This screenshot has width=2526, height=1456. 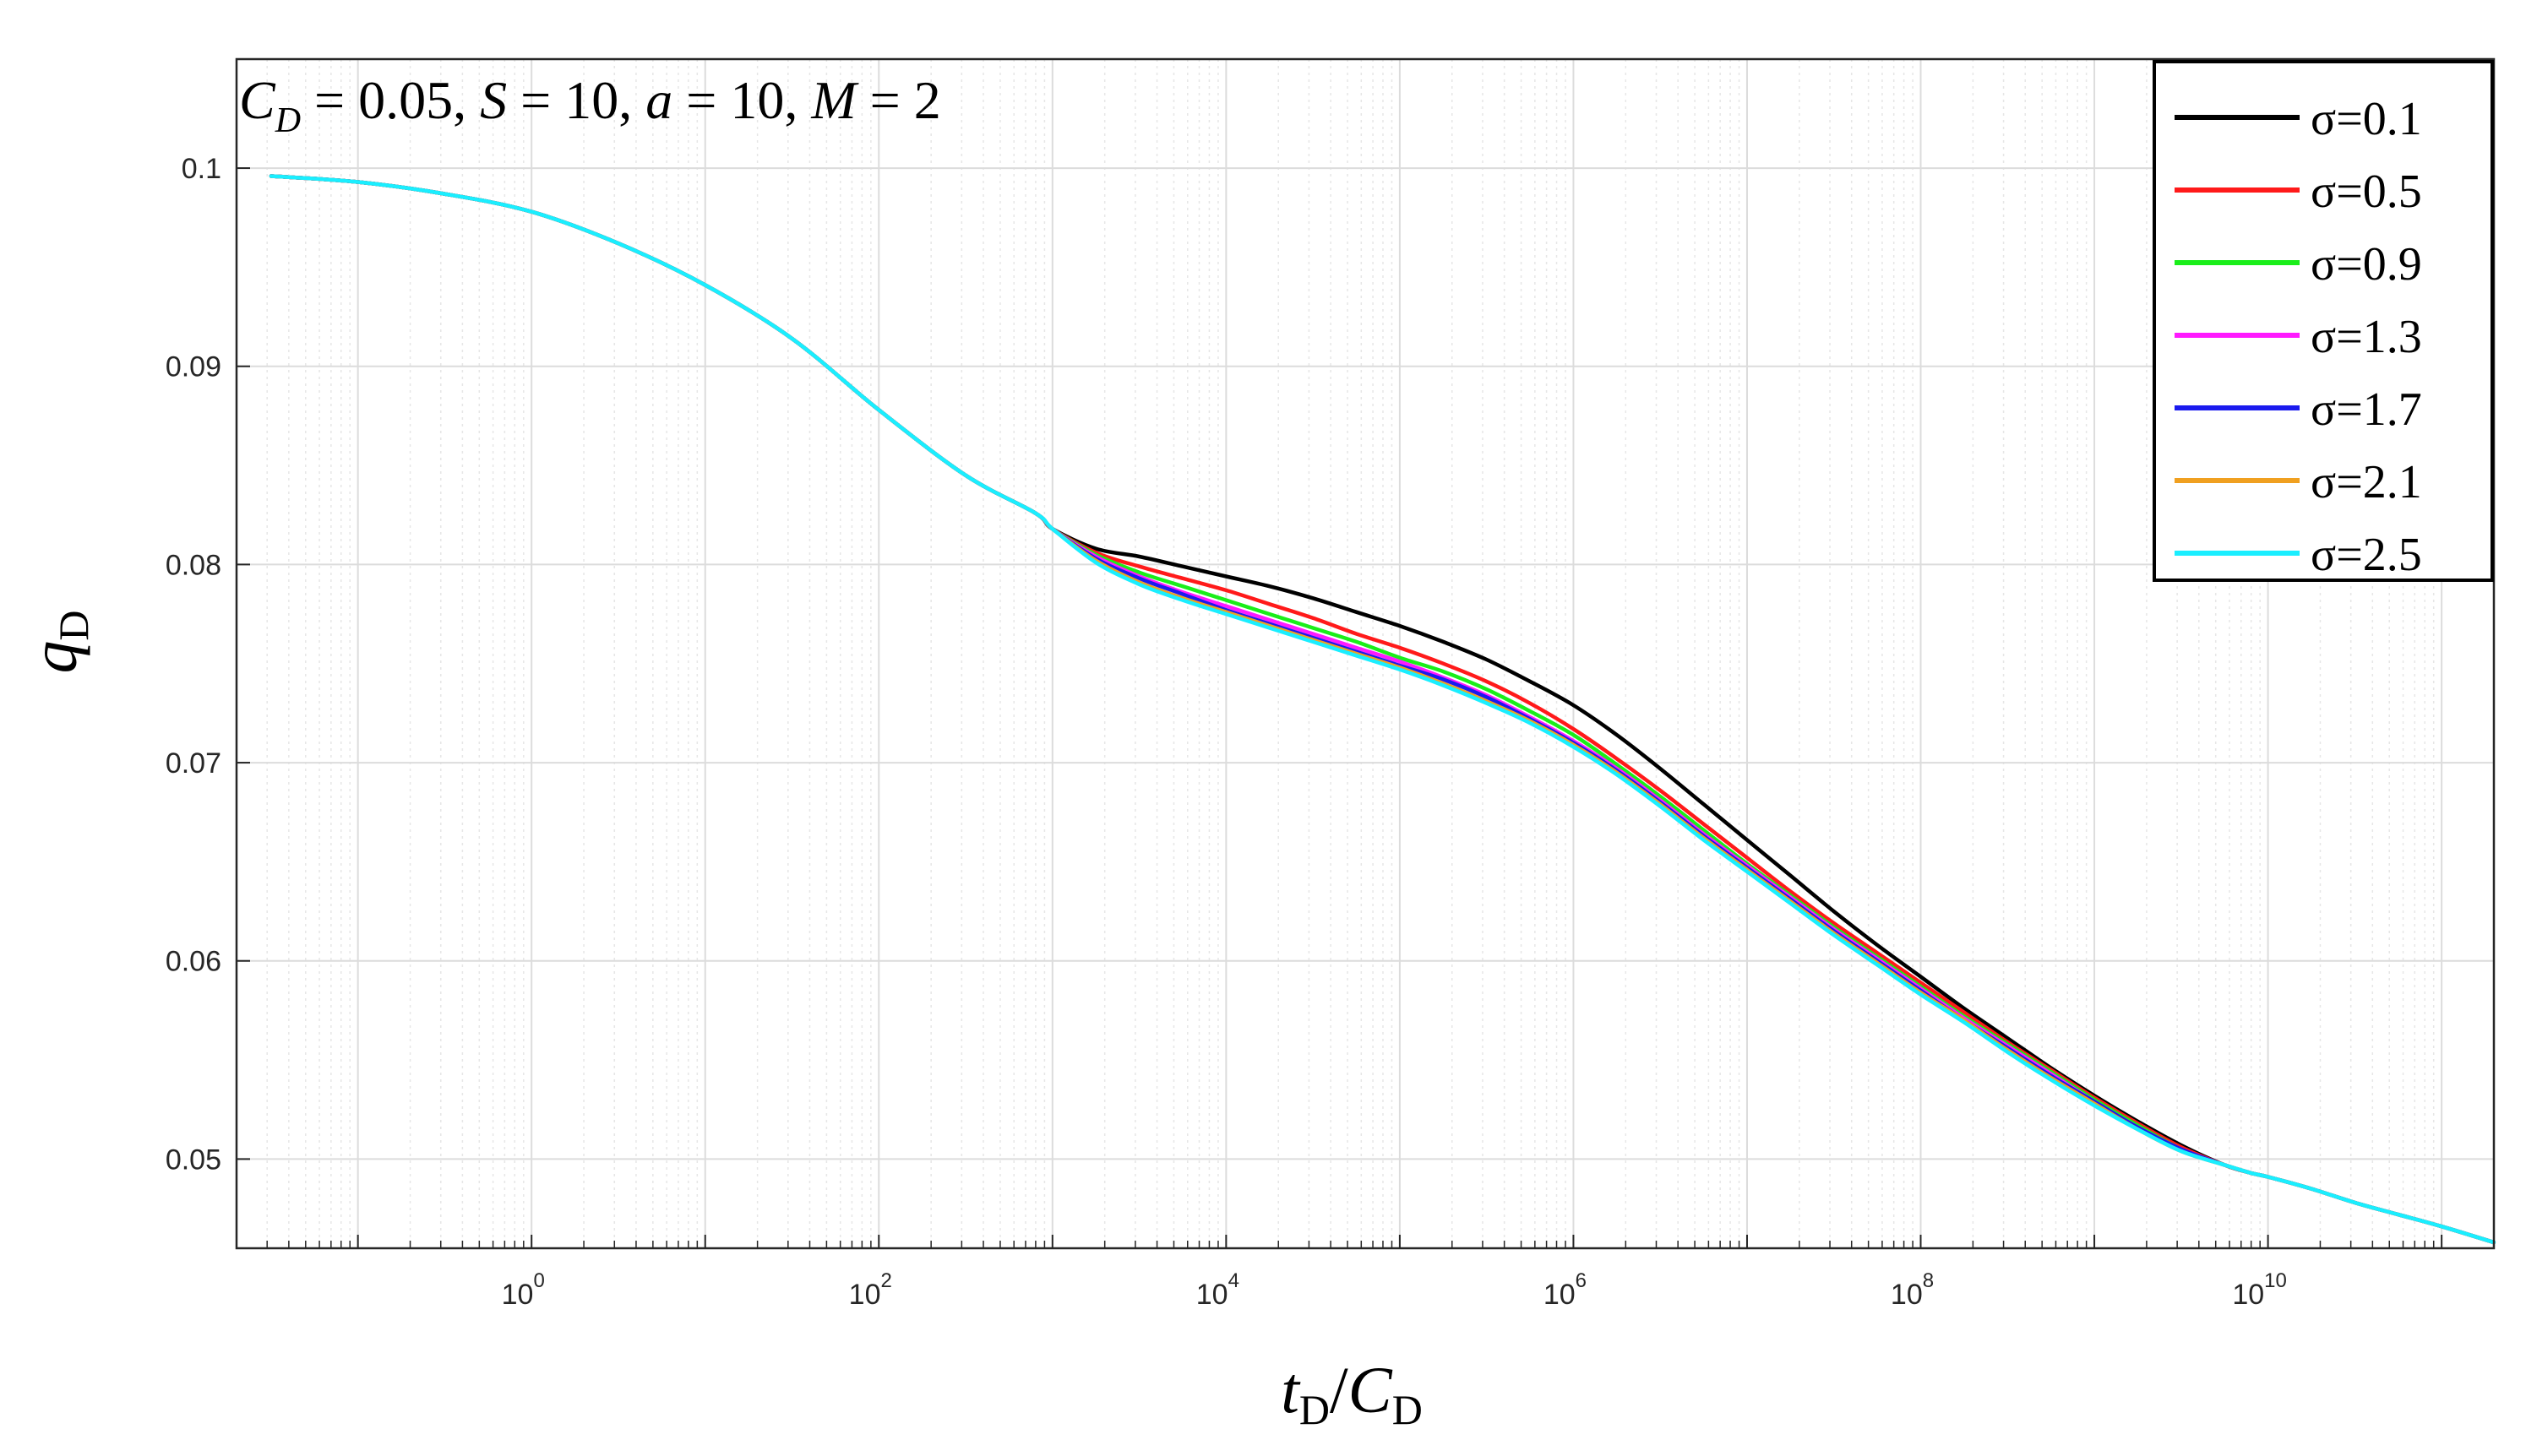 I want to click on x-tick-label: 10⁴, so click(x=1217, y=1290).